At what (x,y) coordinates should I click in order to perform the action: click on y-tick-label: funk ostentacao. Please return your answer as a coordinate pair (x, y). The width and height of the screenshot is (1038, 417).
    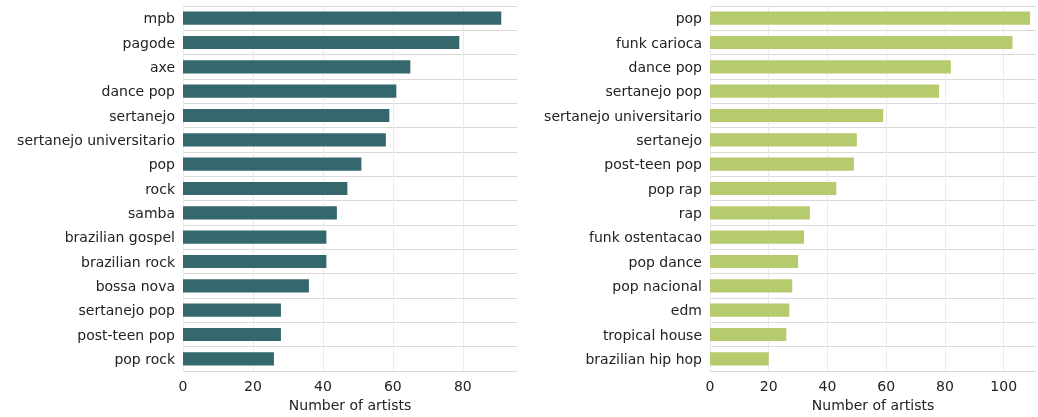
    Looking at the image, I should click on (645, 237).